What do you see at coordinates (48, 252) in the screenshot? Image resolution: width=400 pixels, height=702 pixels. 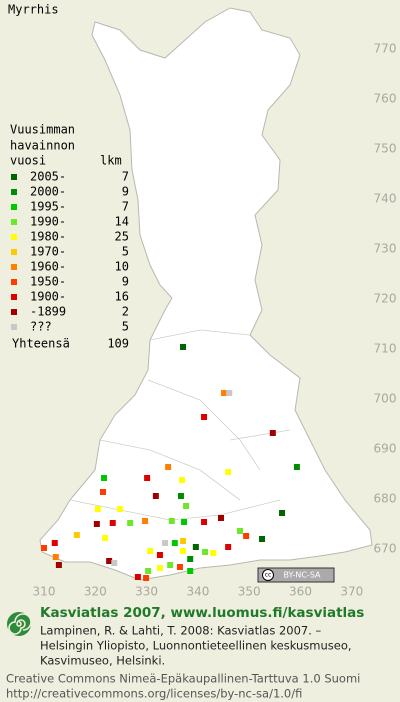 I see `legend-label: 1970-` at bounding box center [48, 252].